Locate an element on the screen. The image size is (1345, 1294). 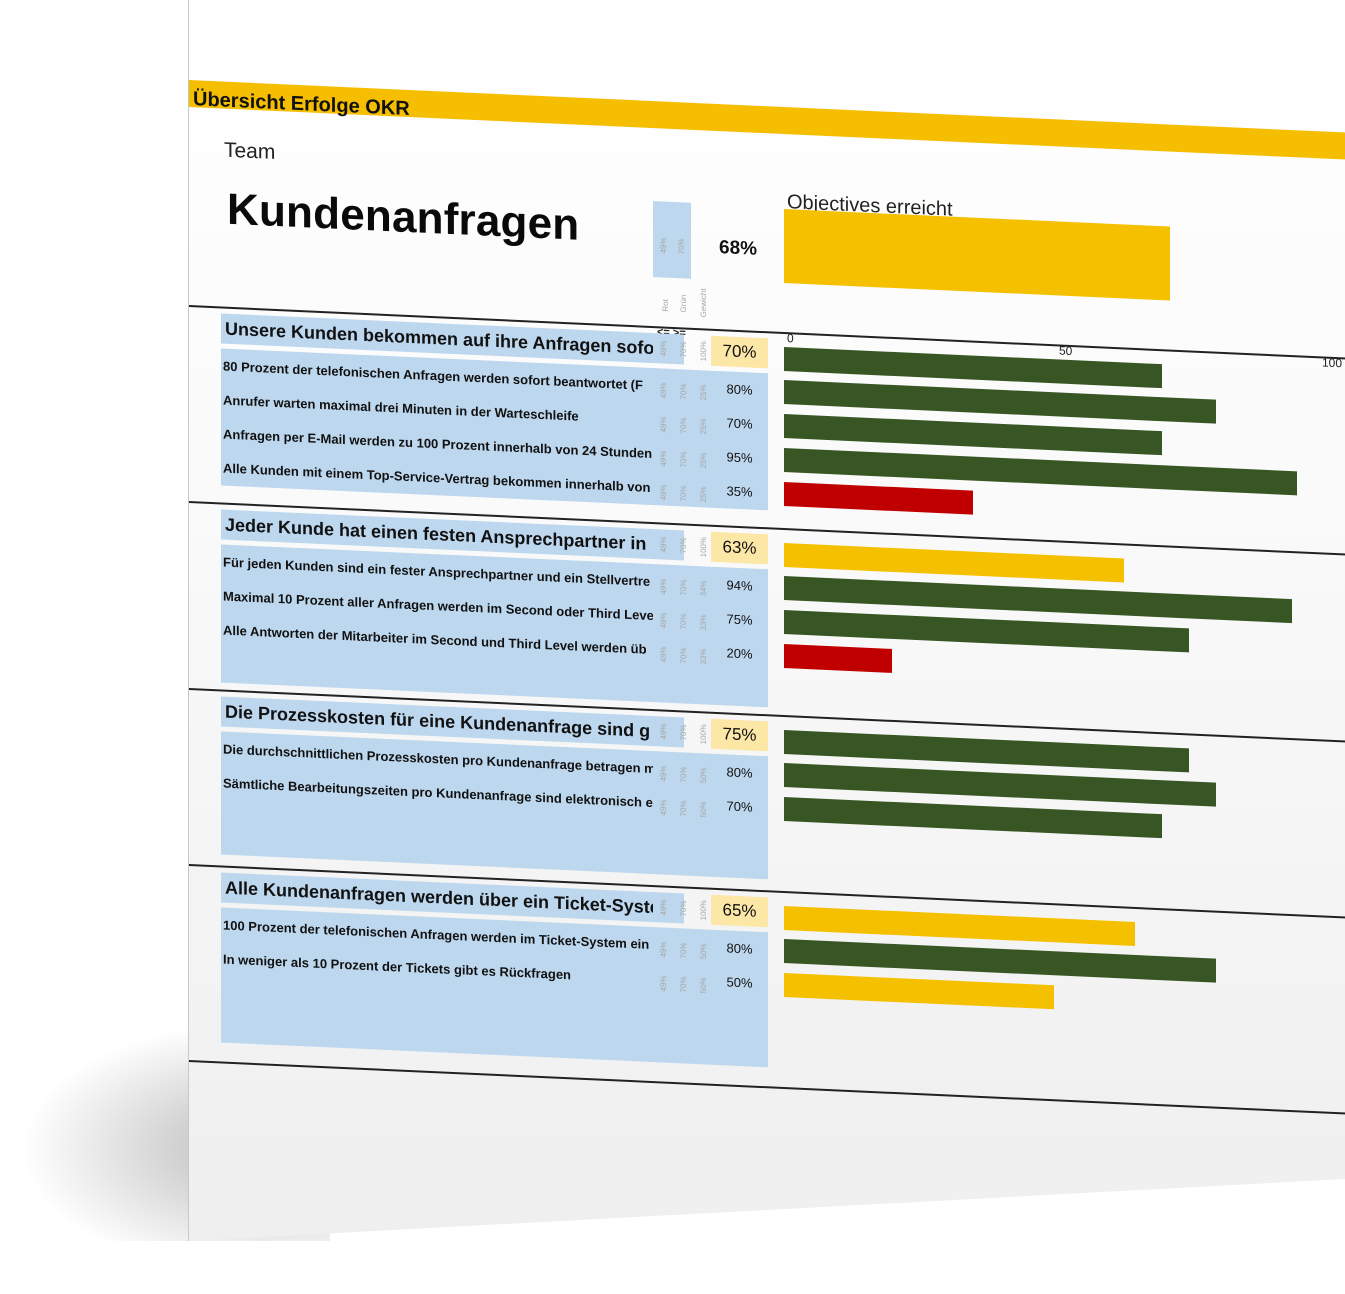
key-result-percent: 94% is located at coordinates (739, 585).